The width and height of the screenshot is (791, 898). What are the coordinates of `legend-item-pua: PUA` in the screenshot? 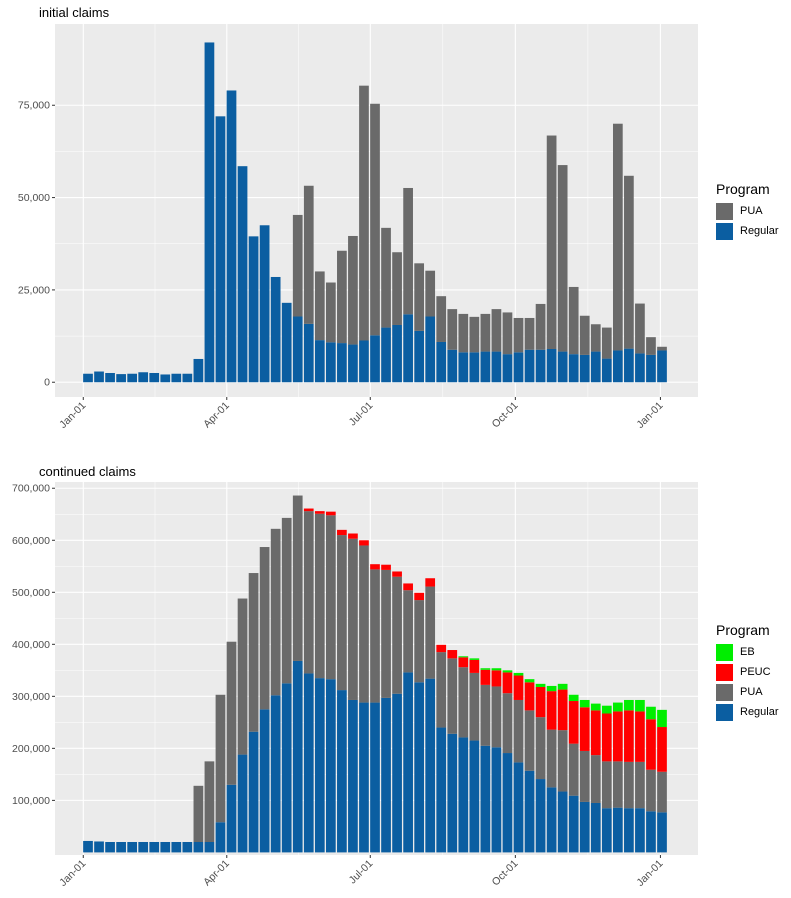 It's located at (747, 211).